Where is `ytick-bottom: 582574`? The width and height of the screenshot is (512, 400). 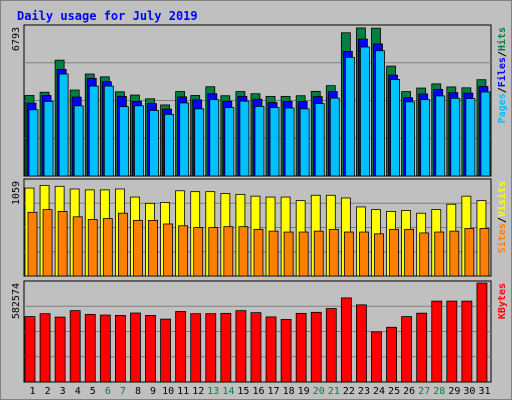
ytick-bottom: 582574 is located at coordinates (16, 301).